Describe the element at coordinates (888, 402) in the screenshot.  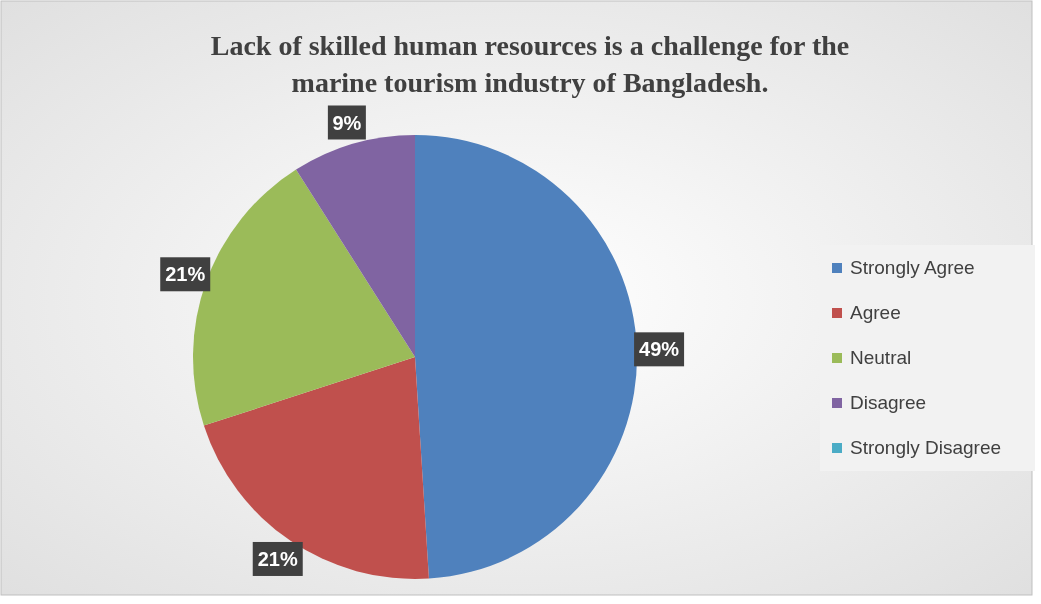
I see `legend-label: Disagree` at that location.